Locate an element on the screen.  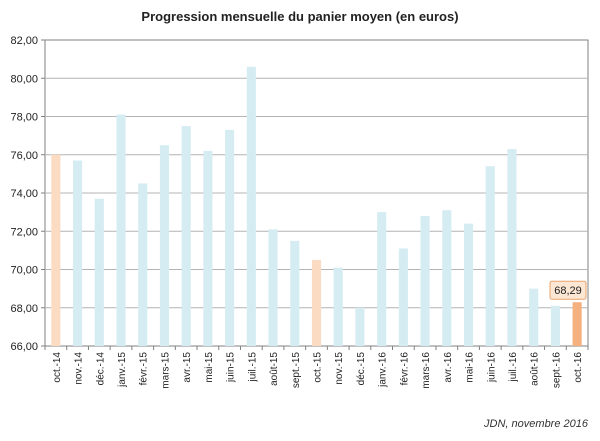
value-callout-box is located at coordinates (568, 290).